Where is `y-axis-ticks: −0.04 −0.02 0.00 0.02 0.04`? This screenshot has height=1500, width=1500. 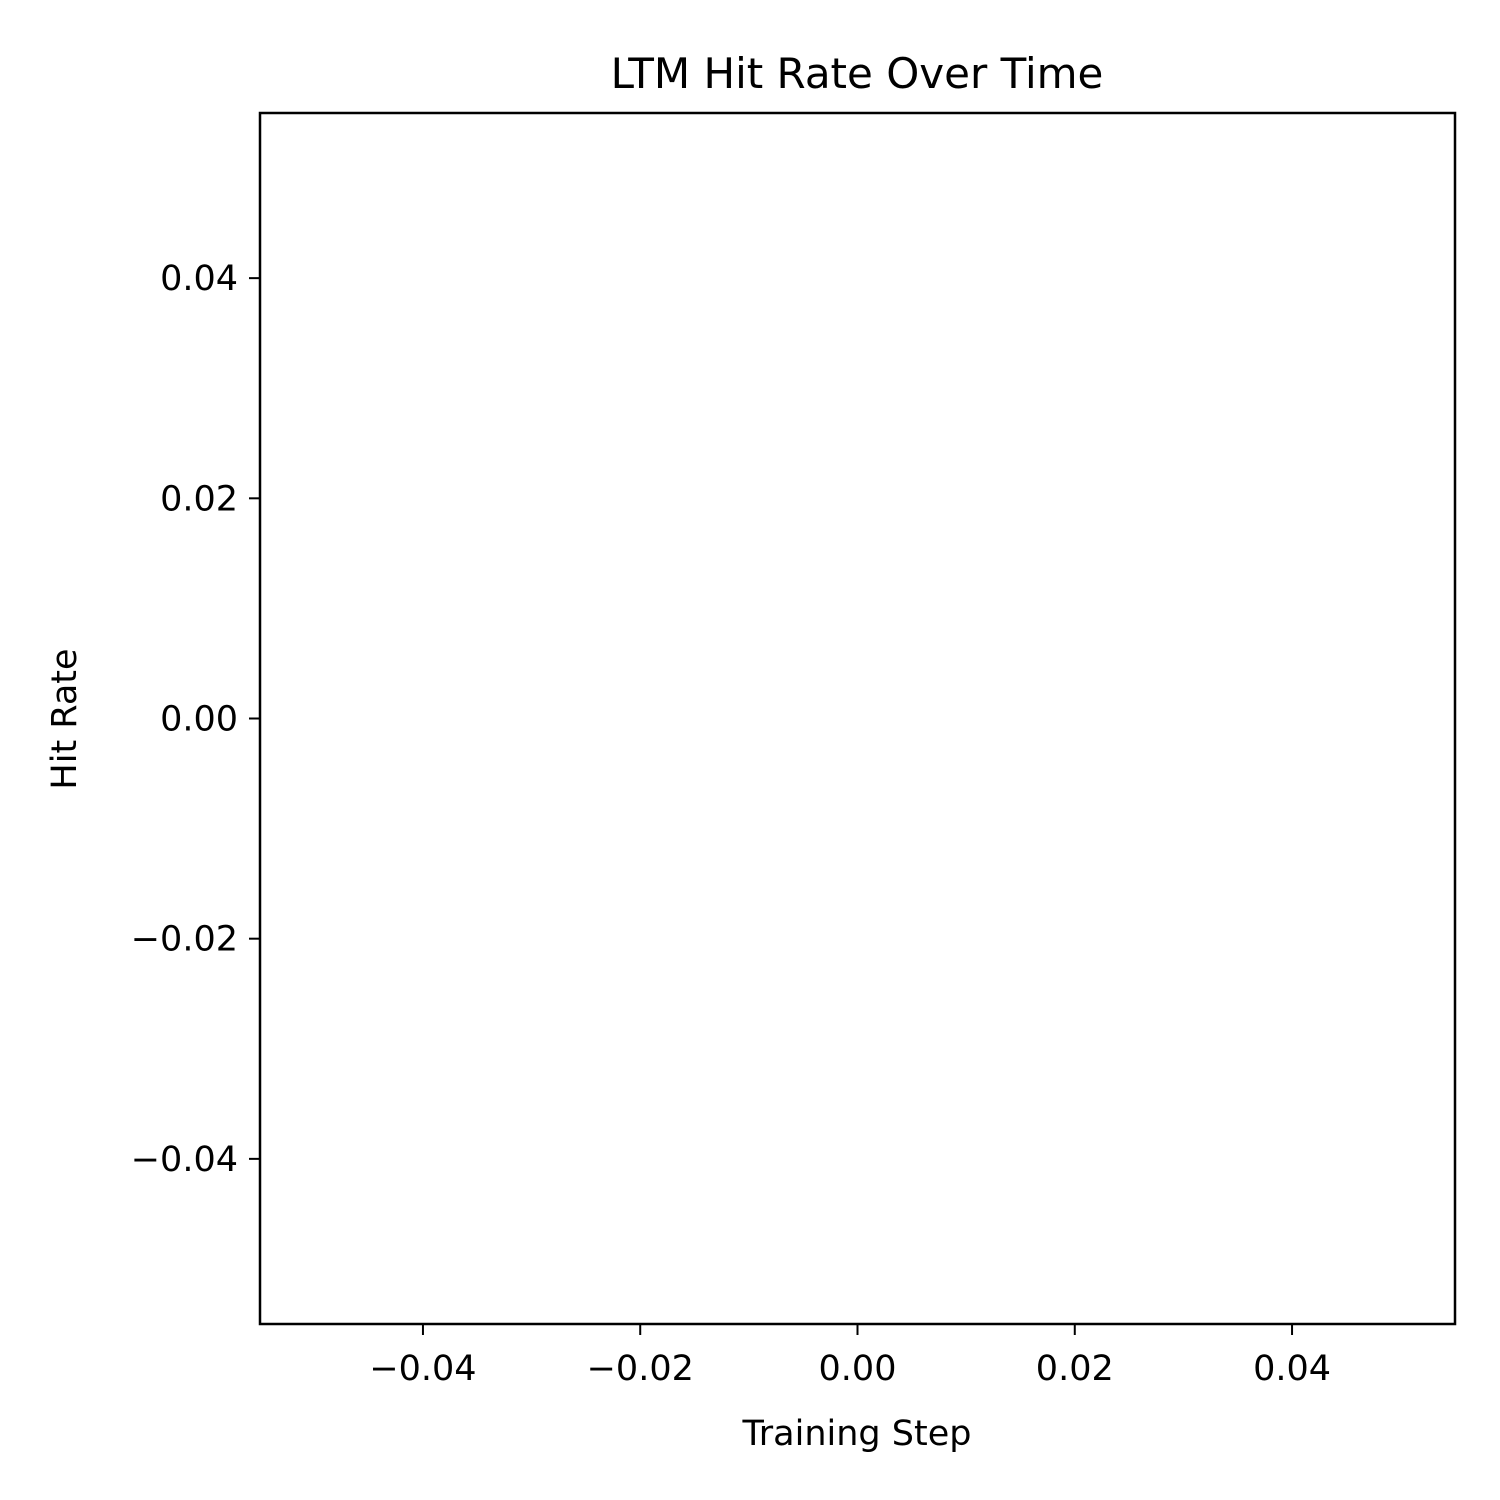
y-axis-ticks: −0.04 −0.02 0.00 0.02 0.04 is located at coordinates (195, 719).